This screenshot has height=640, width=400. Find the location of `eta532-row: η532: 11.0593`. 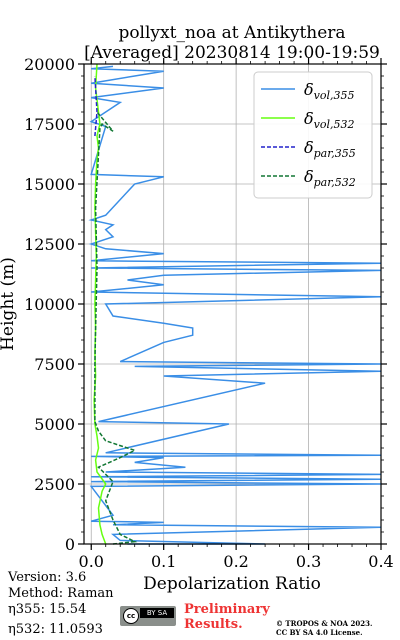

eta532-row: η532: 11.0593 is located at coordinates (55, 630).